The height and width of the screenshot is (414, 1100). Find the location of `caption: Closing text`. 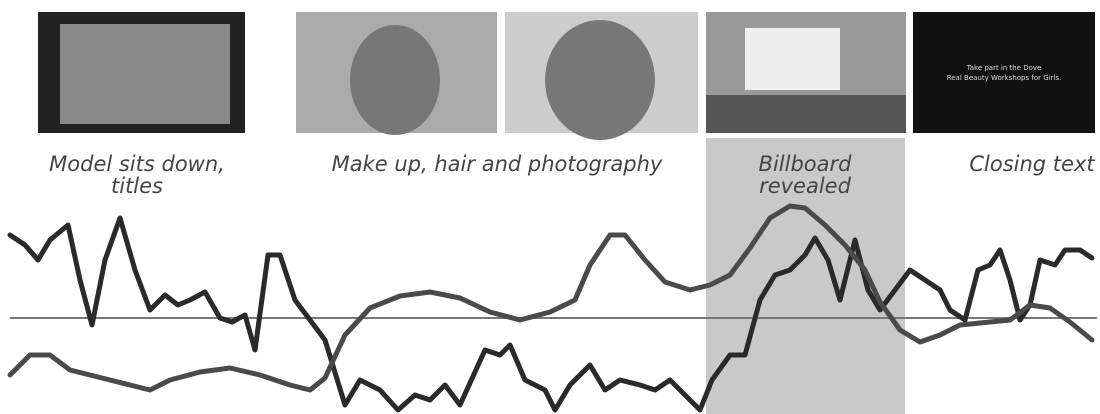

caption: Closing text is located at coordinates (1032, 164).